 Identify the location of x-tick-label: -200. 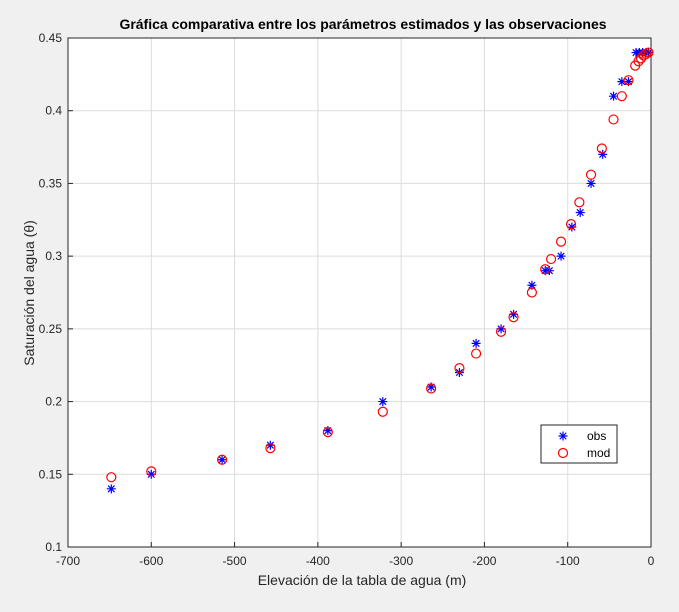
(484, 561).